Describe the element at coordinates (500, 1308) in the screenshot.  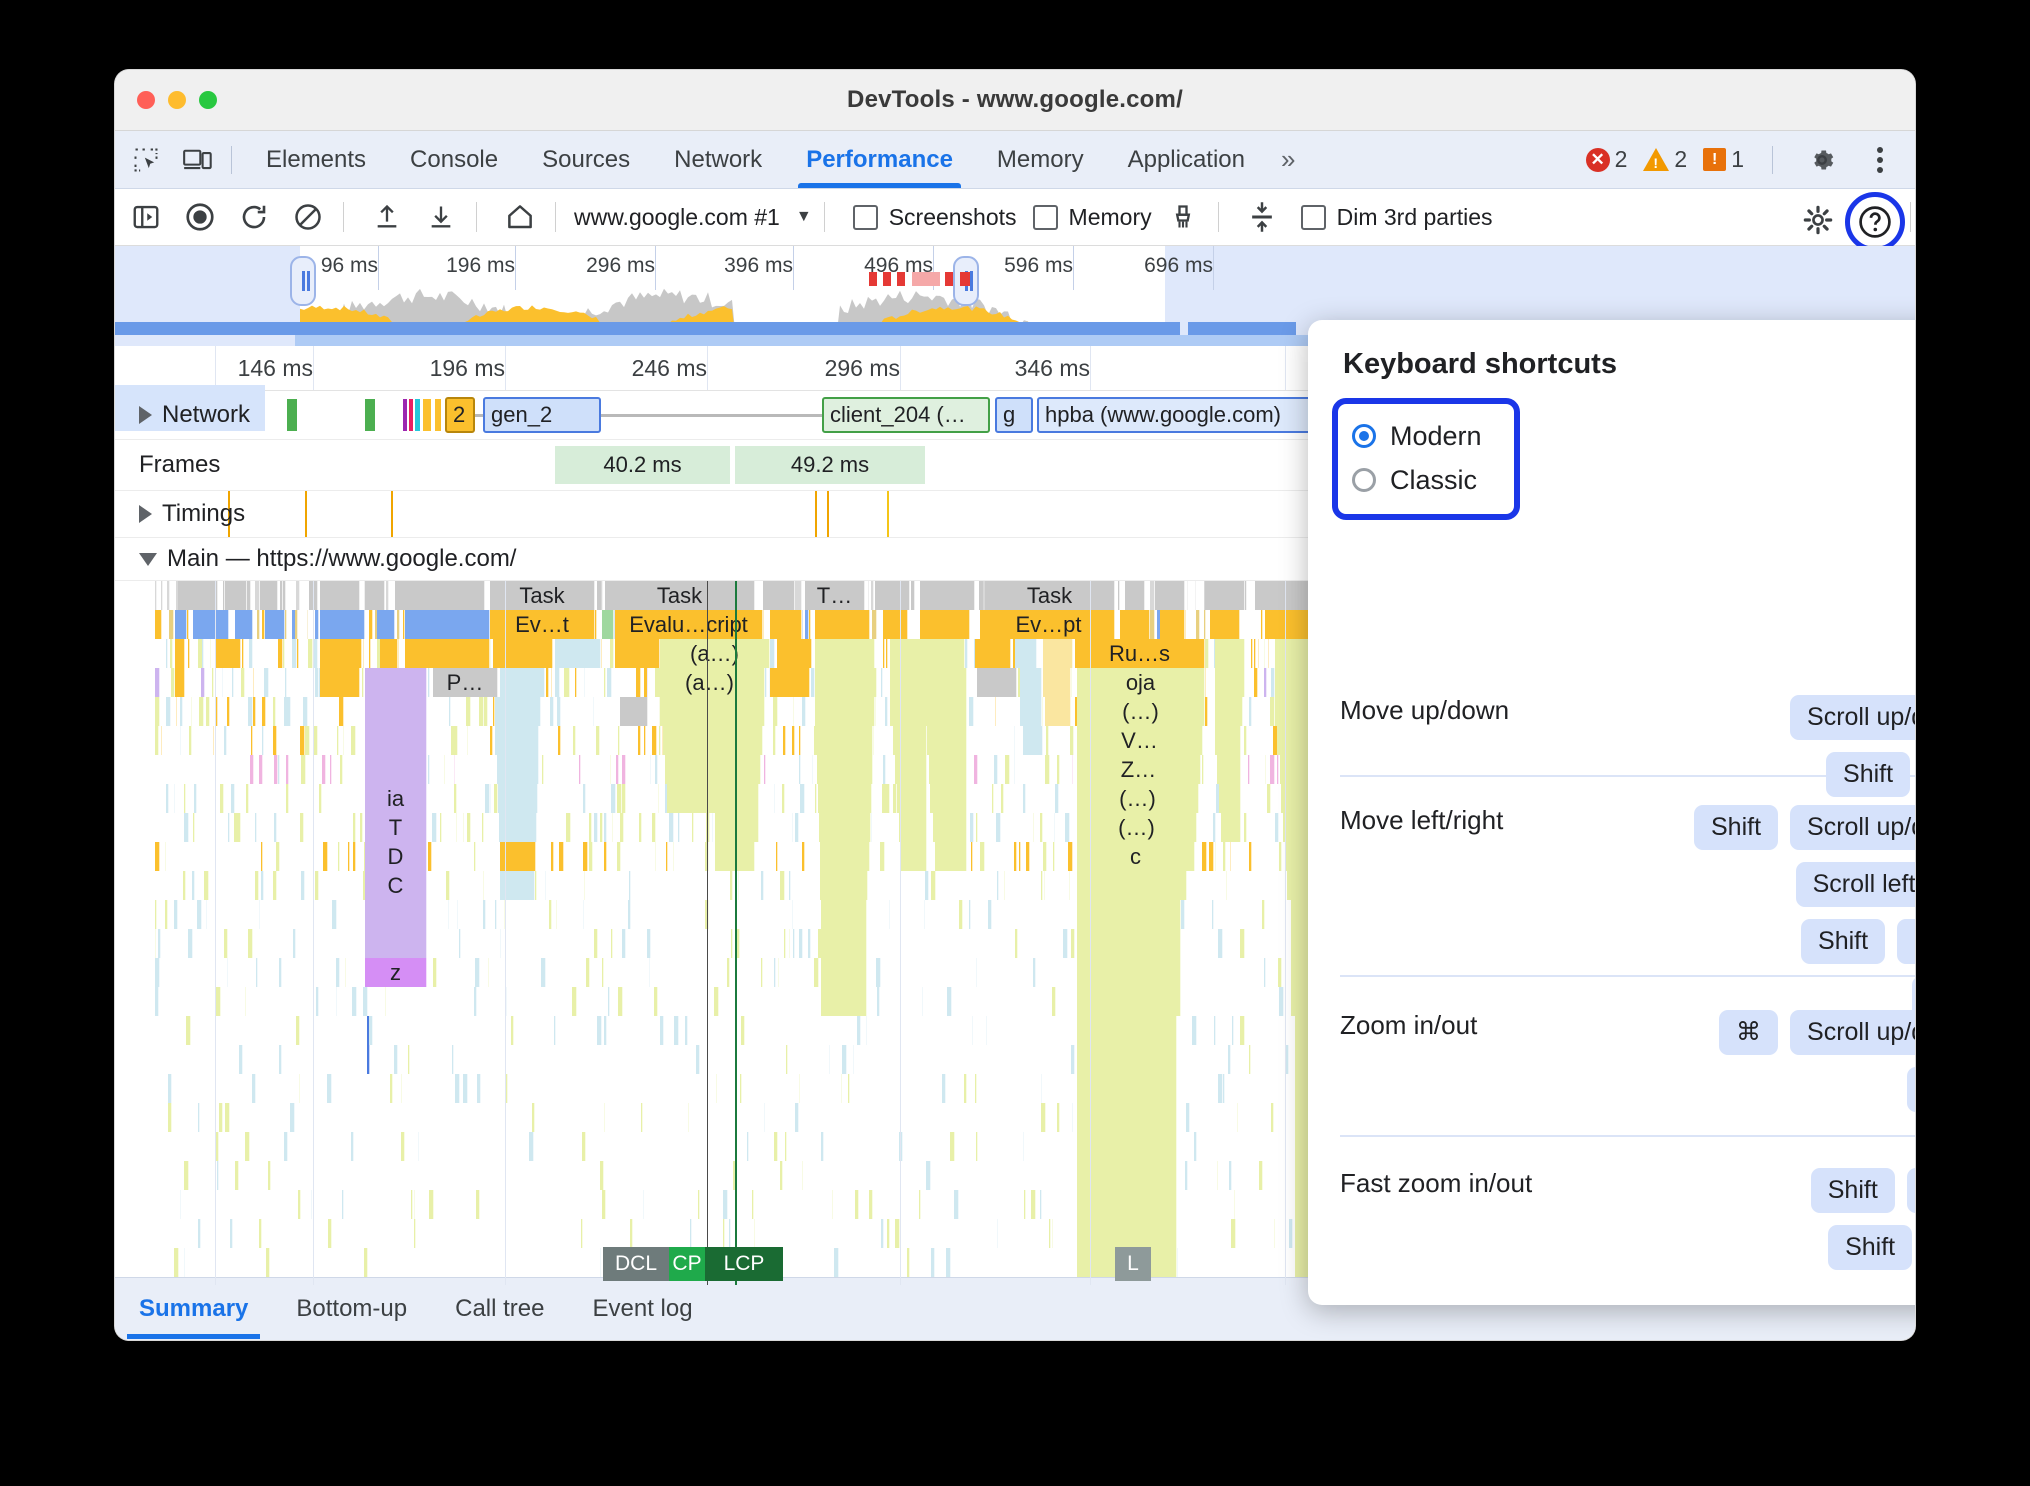
I see `tab-call-tree: Call tree` at that location.